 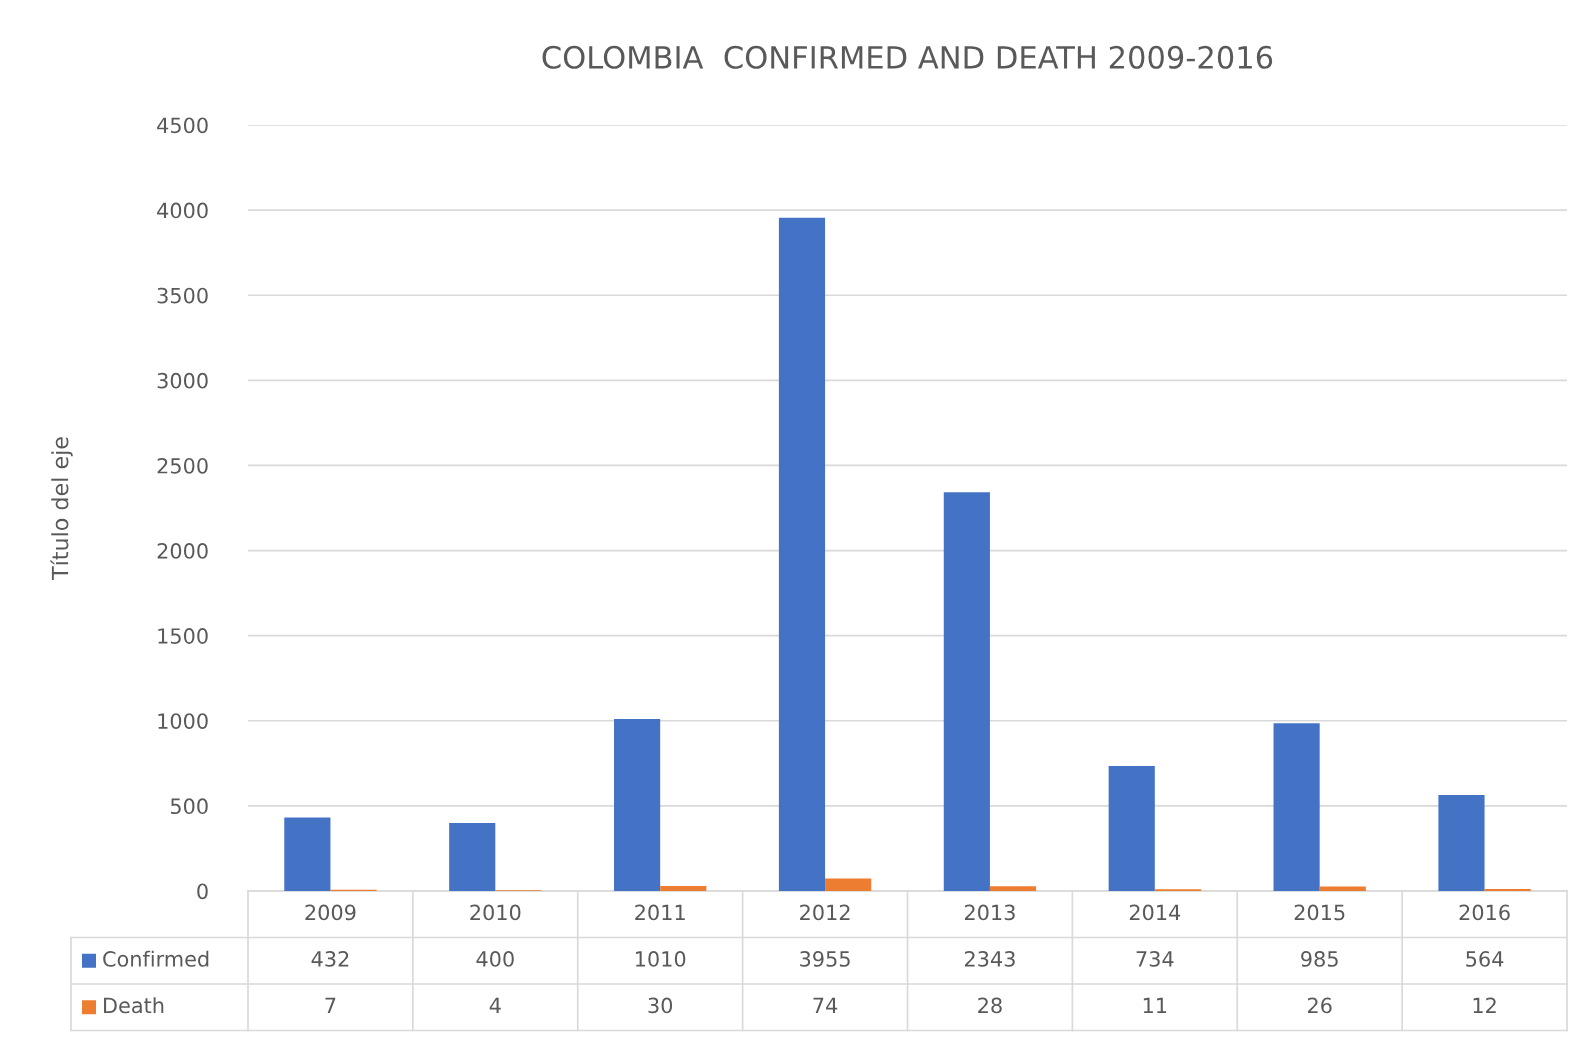 What do you see at coordinates (182, 210) in the screenshot?
I see `y-tick-label: 4000` at bounding box center [182, 210].